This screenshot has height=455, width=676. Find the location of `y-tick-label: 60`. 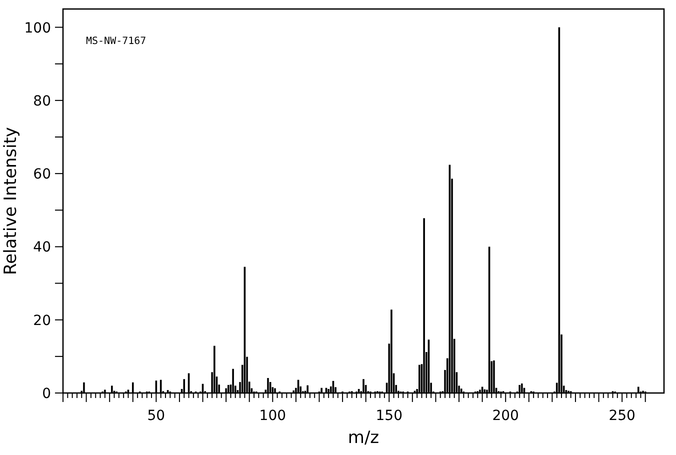

y-tick-label: 60 is located at coordinates (42, 174).